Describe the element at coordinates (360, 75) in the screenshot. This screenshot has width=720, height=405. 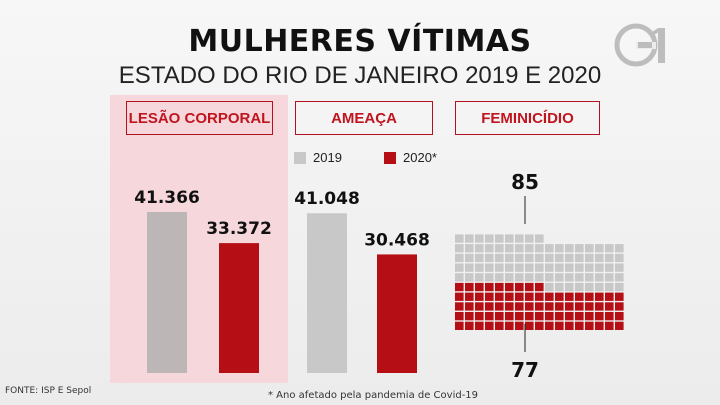
I see `chart-subtitle: ESTADO DO RIO DE JANEIRO 2019 E 2020` at that location.